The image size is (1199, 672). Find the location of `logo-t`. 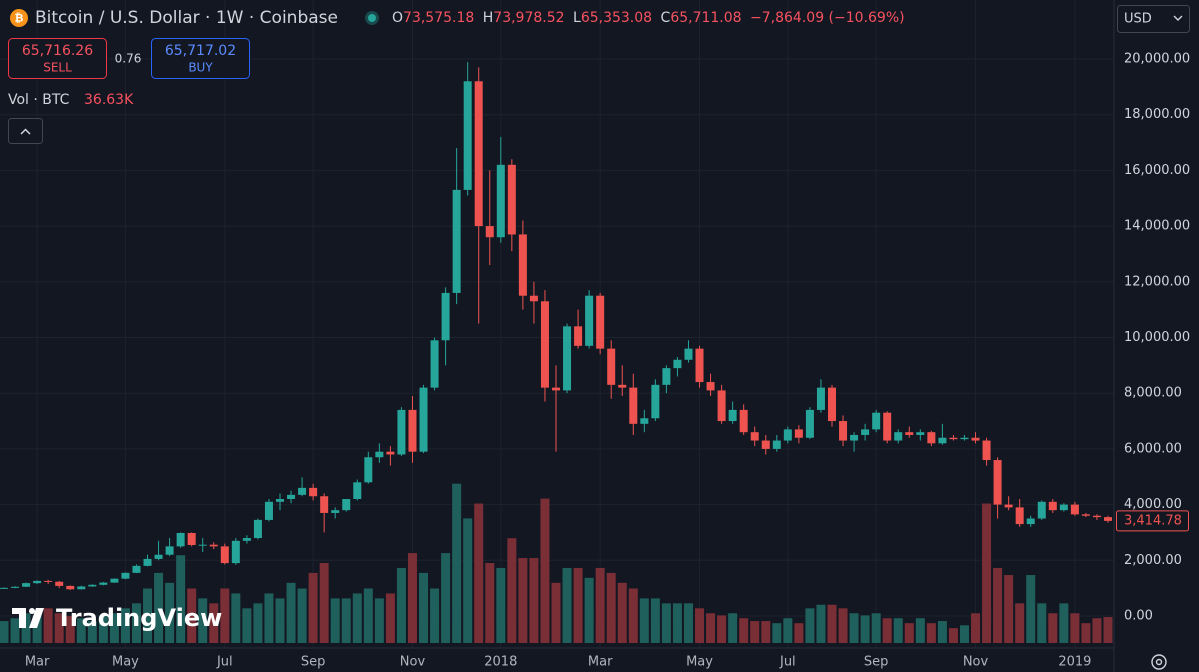

logo-t is located at coordinates (19, 618).